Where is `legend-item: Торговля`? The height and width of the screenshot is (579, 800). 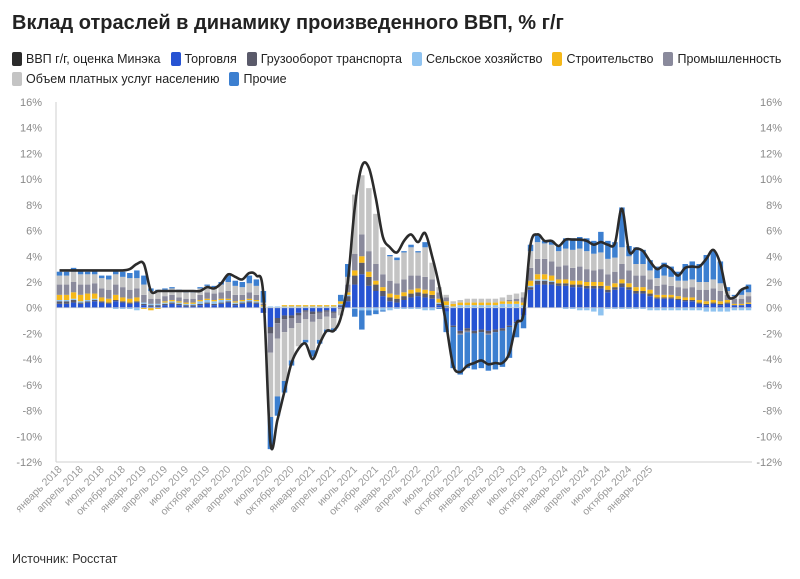 legend-item: Торговля is located at coordinates (203, 59).